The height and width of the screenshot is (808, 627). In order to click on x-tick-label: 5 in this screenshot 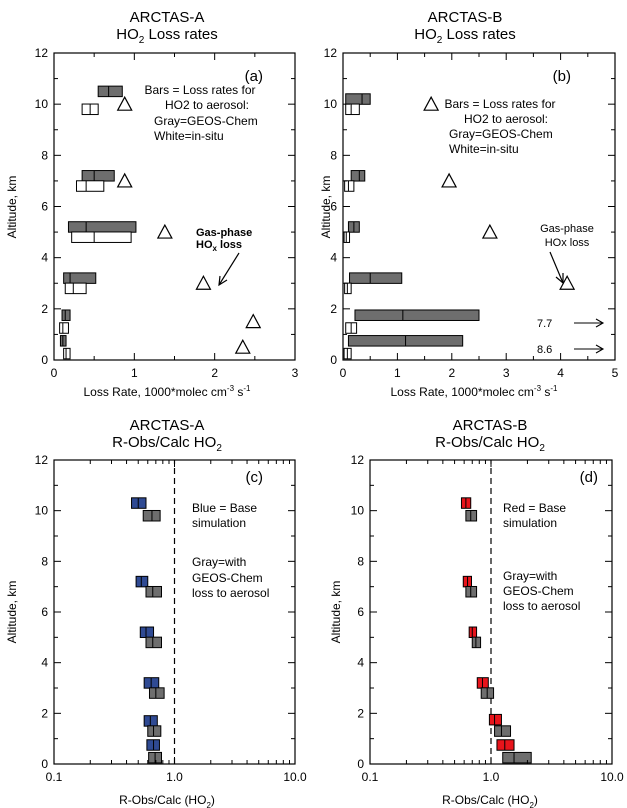, I will do `click(615, 373)`.